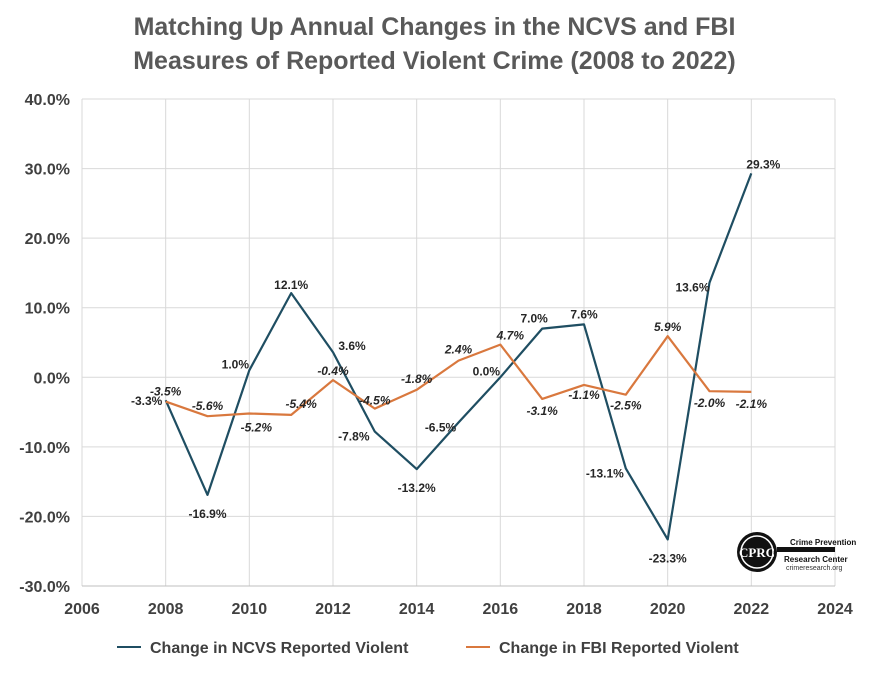 This screenshot has width=869, height=673. What do you see at coordinates (44, 517) in the screenshot?
I see `y-tick-label: -20.0%` at bounding box center [44, 517].